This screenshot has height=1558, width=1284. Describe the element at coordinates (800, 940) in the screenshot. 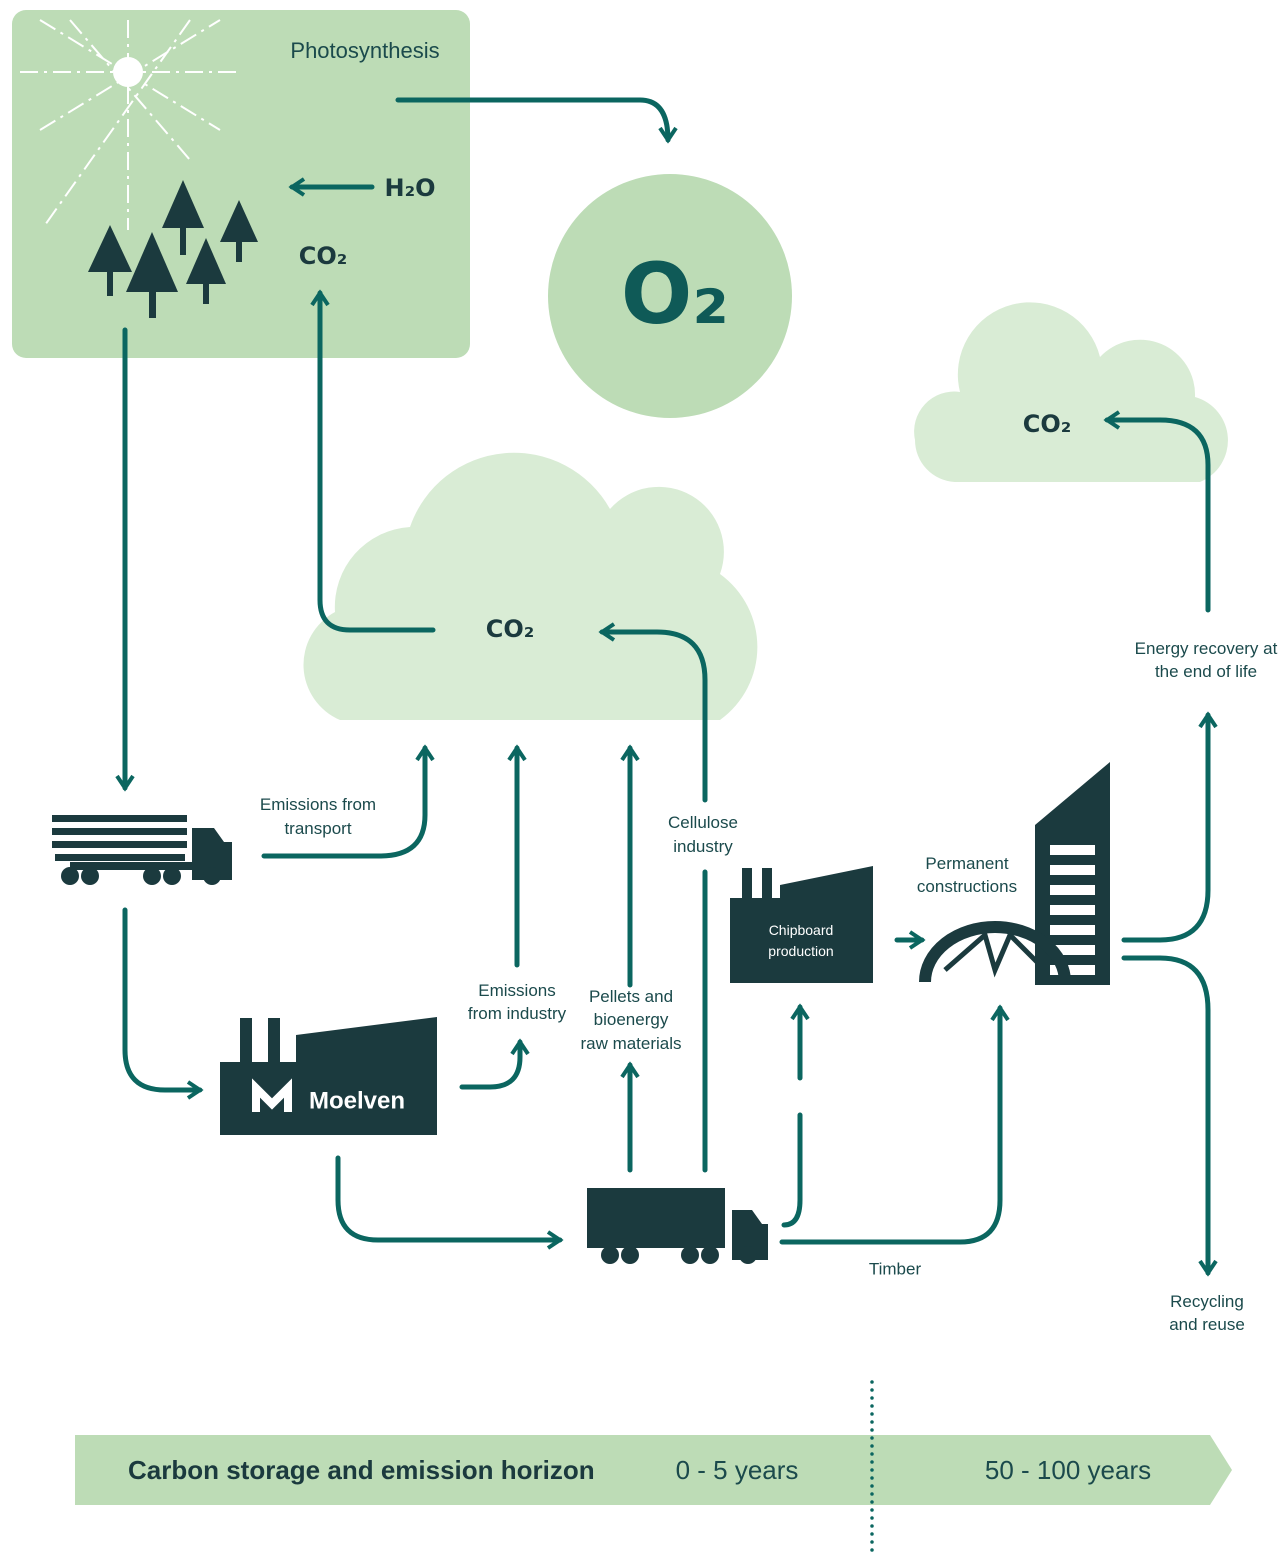

I see `chipboard-label: Chipboard production` at that location.